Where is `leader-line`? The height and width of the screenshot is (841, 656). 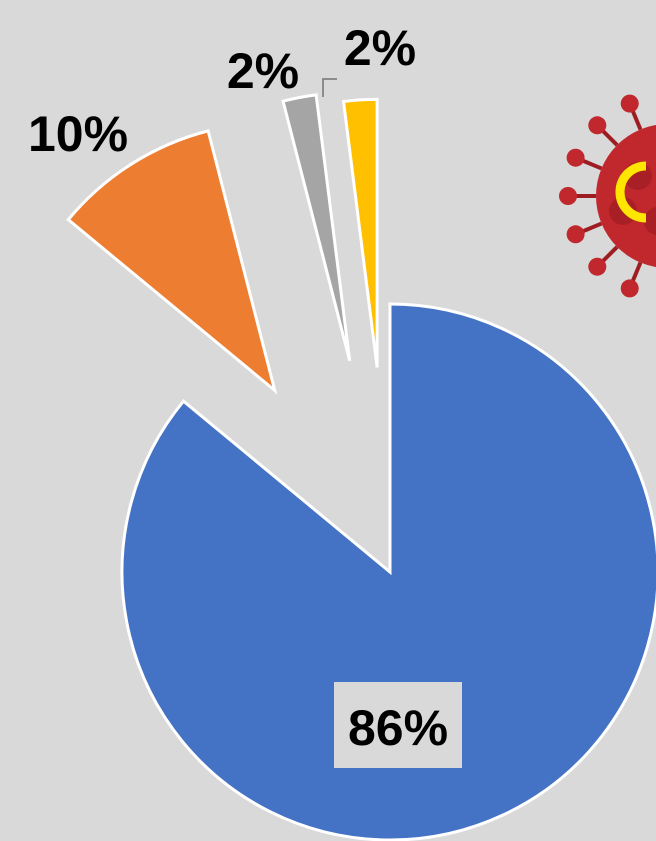
leader-line is located at coordinates (329, 87).